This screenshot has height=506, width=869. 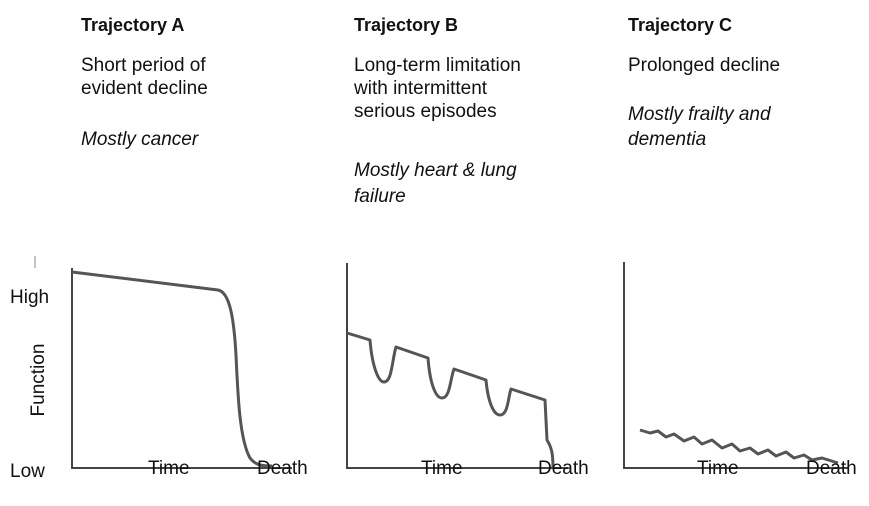 What do you see at coordinates (143, 65) in the screenshot?
I see `description: Short period of` at bounding box center [143, 65].